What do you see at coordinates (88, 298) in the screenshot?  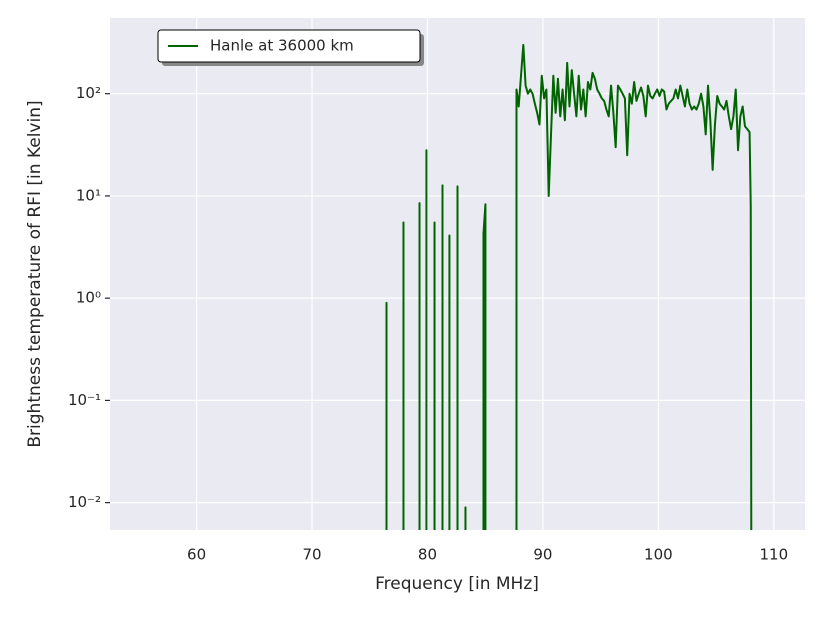 I see `y-tick-label: 10⁰` at bounding box center [88, 298].